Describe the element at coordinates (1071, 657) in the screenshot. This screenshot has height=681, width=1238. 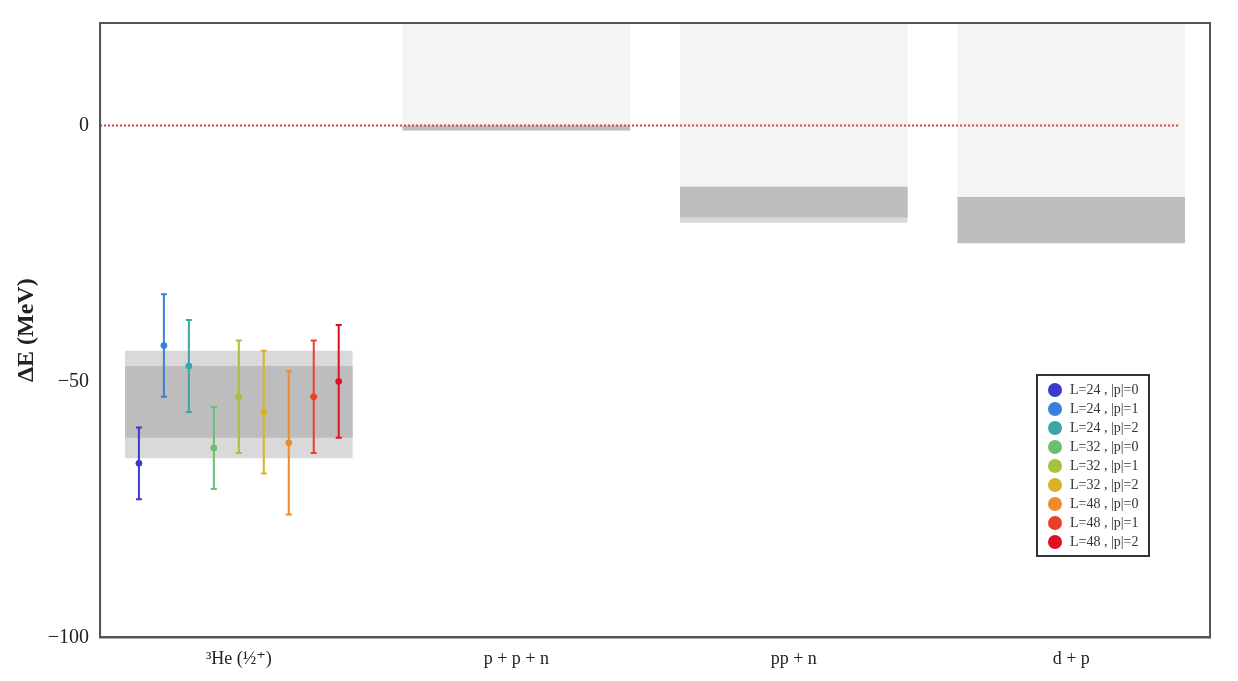
I see `x-tick-label: d + p` at that location.